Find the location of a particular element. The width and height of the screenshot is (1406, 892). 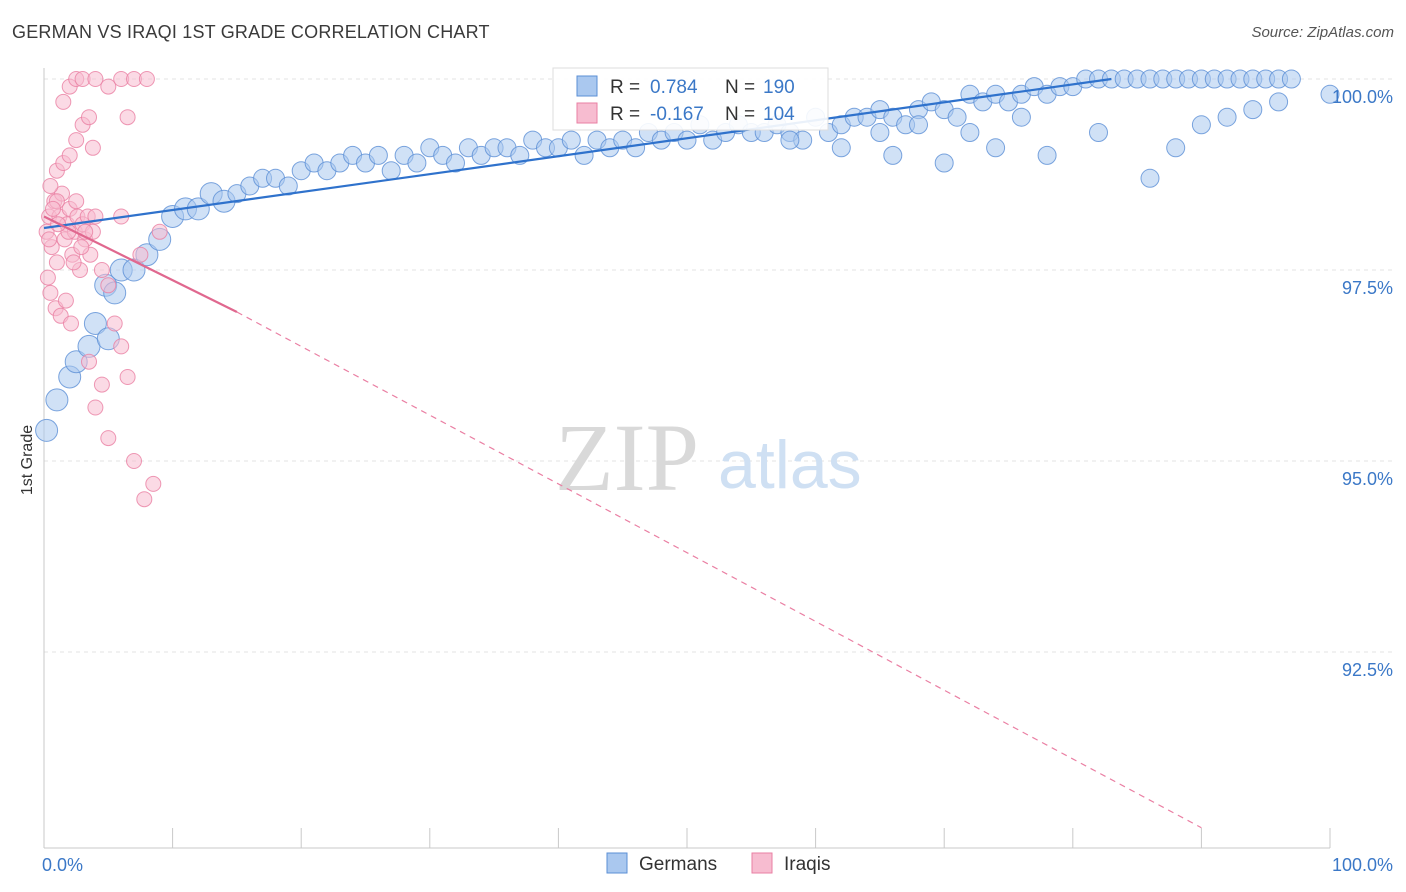

stats-r-value-0: 0.784 is located at coordinates (674, 87).